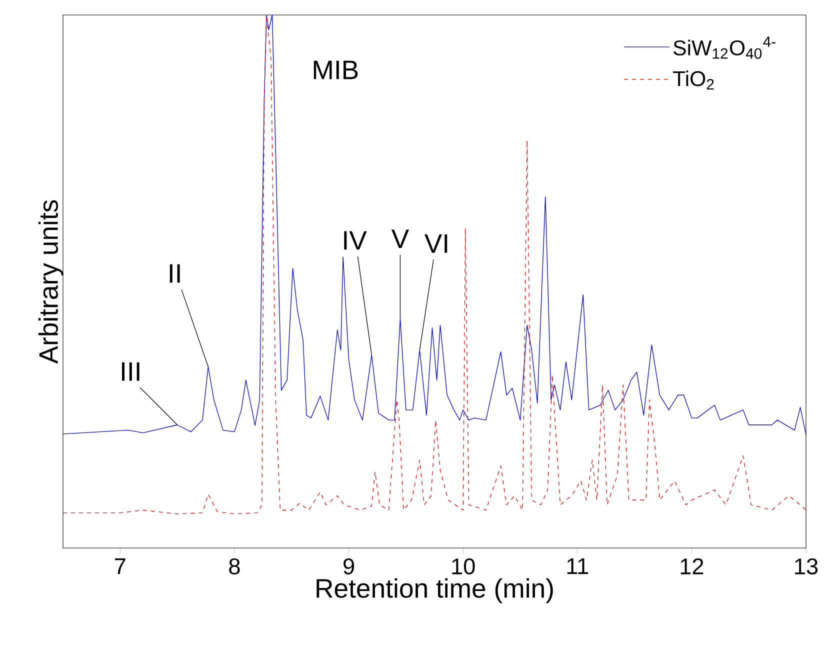 Image resolution: width=827 pixels, height=645 pixels. I want to click on annotation: III, so click(131, 371).